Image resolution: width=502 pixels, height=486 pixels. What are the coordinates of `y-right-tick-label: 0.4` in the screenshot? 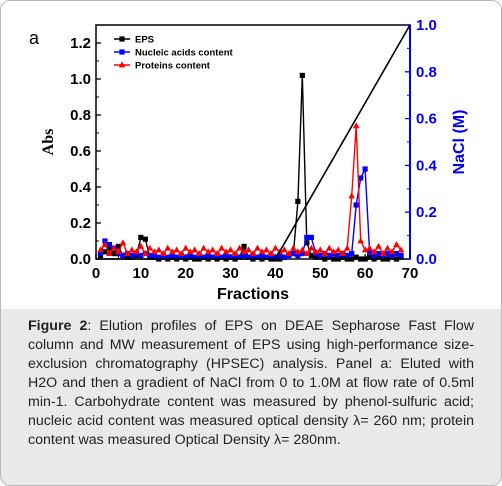 It's located at (427, 165).